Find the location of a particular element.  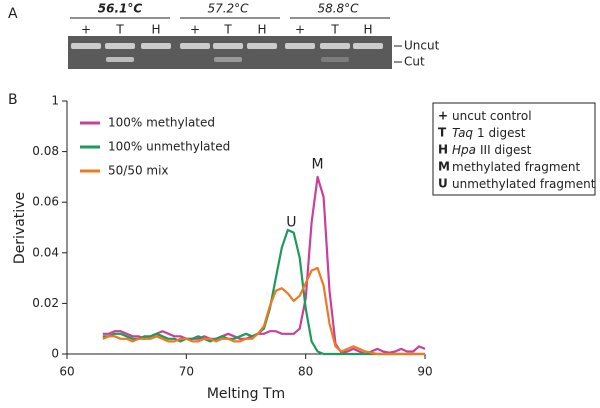

legend-label: 50/50 mix is located at coordinates (138, 171).